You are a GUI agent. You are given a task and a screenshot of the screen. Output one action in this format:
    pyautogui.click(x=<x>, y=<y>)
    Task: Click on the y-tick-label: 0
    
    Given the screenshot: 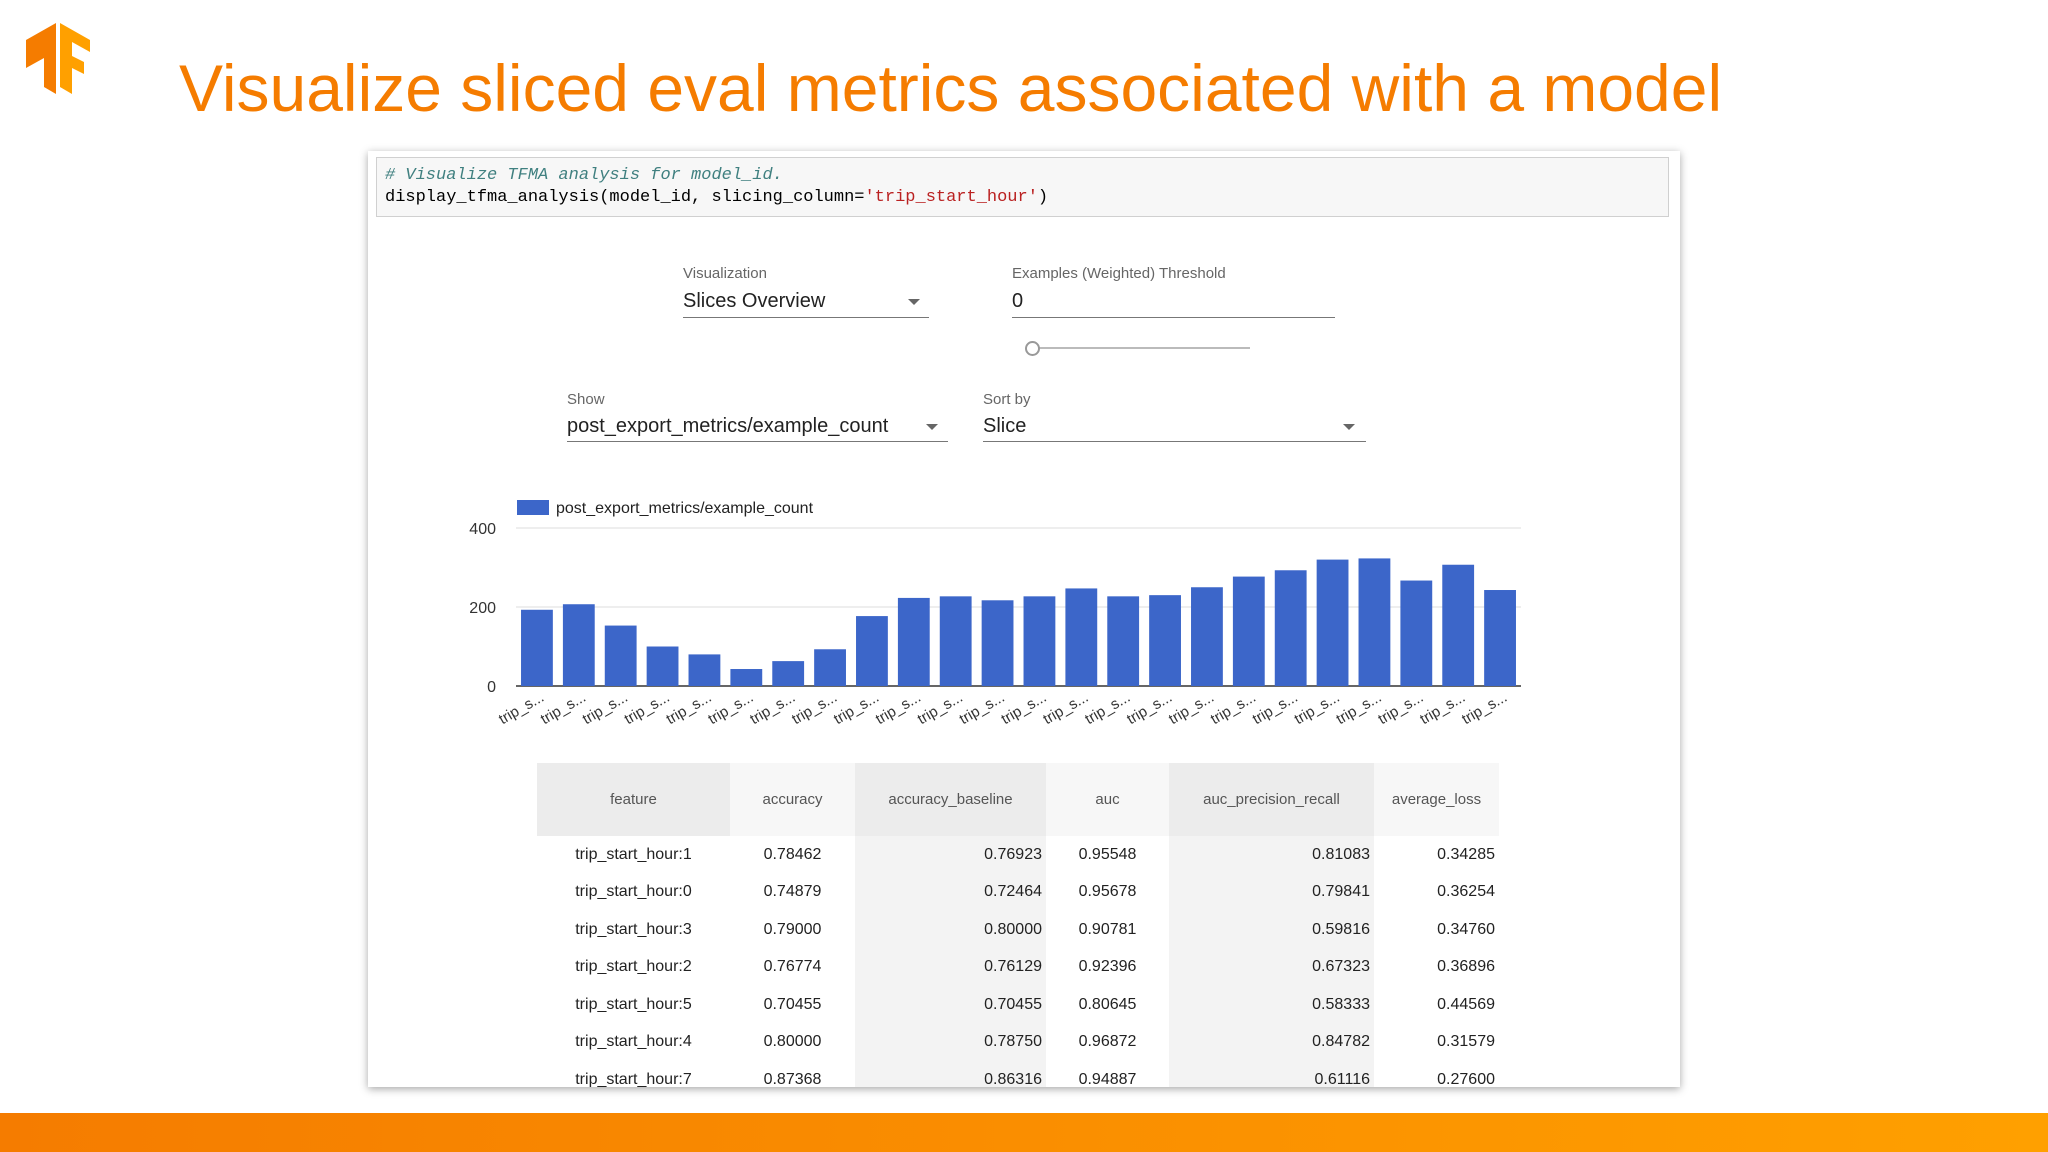 What is the action you would take?
    pyautogui.click(x=491, y=687)
    